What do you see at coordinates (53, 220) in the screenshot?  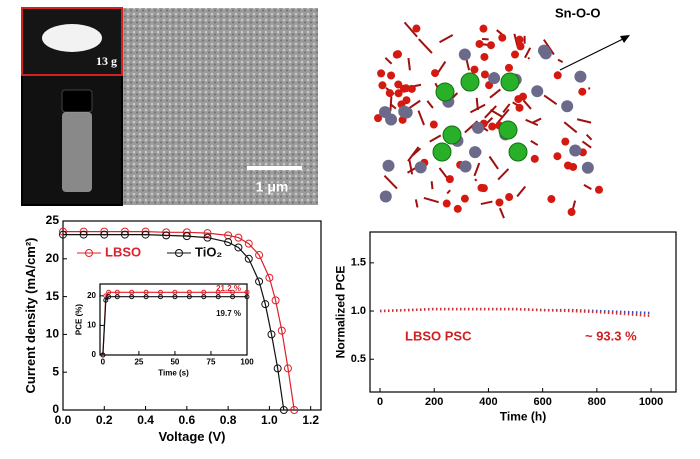 I see `y-tick-label: 25` at bounding box center [53, 220].